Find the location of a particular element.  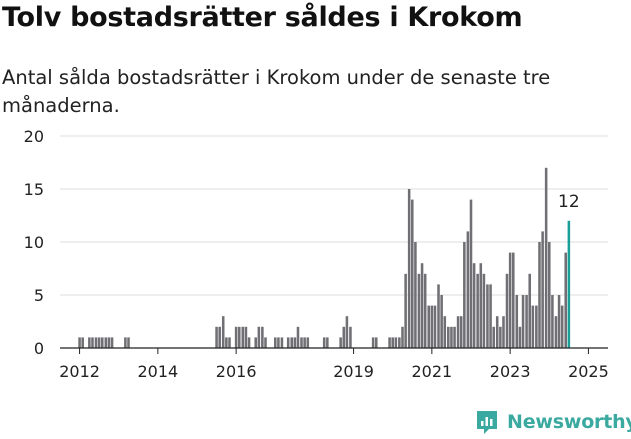

x-axis-ticks: 2012 2014 2016 2019 2021 2023 2025 is located at coordinates (334, 364).